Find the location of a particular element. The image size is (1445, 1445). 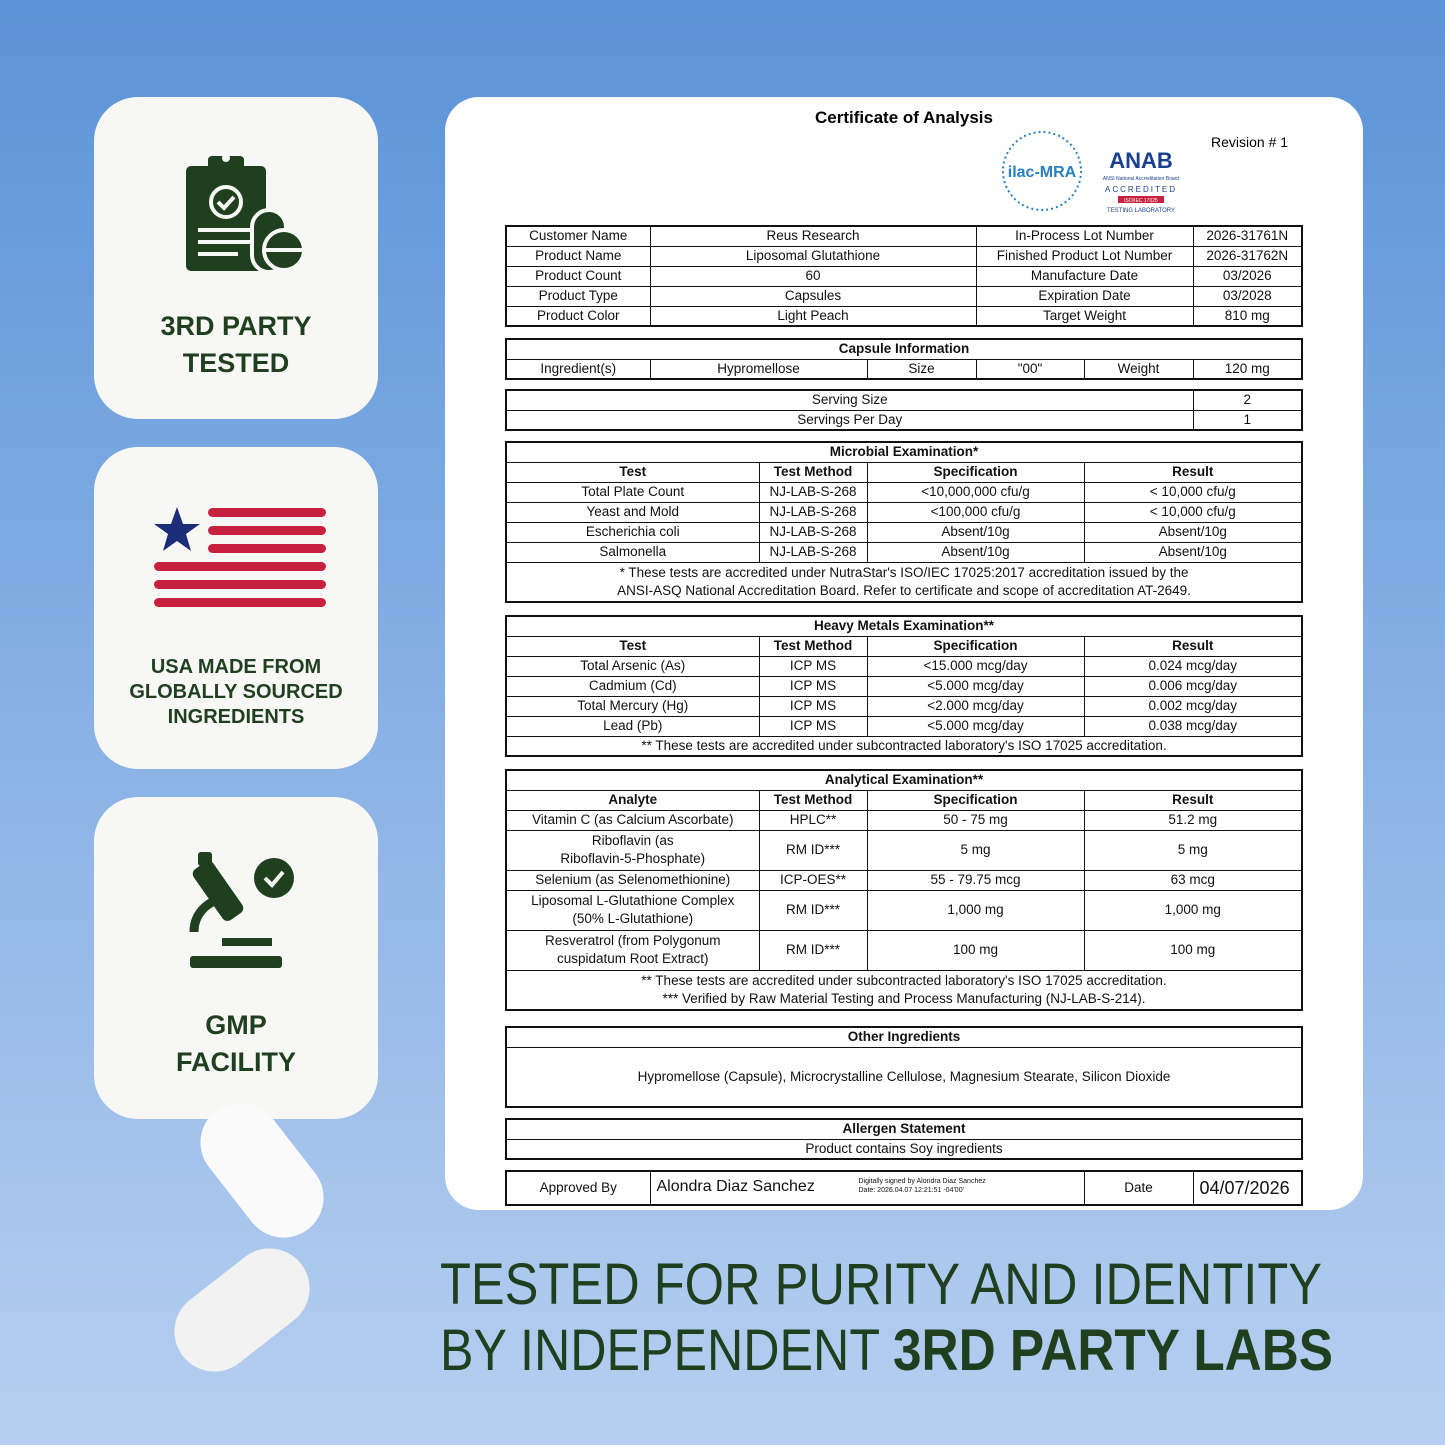

info-cell: 2026-31761N is located at coordinates (1247, 236).